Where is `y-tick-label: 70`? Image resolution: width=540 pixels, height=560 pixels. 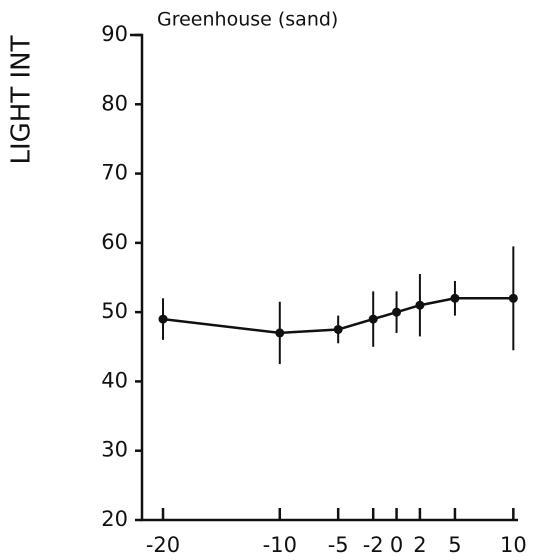 y-tick-label: 70 is located at coordinates (114, 173).